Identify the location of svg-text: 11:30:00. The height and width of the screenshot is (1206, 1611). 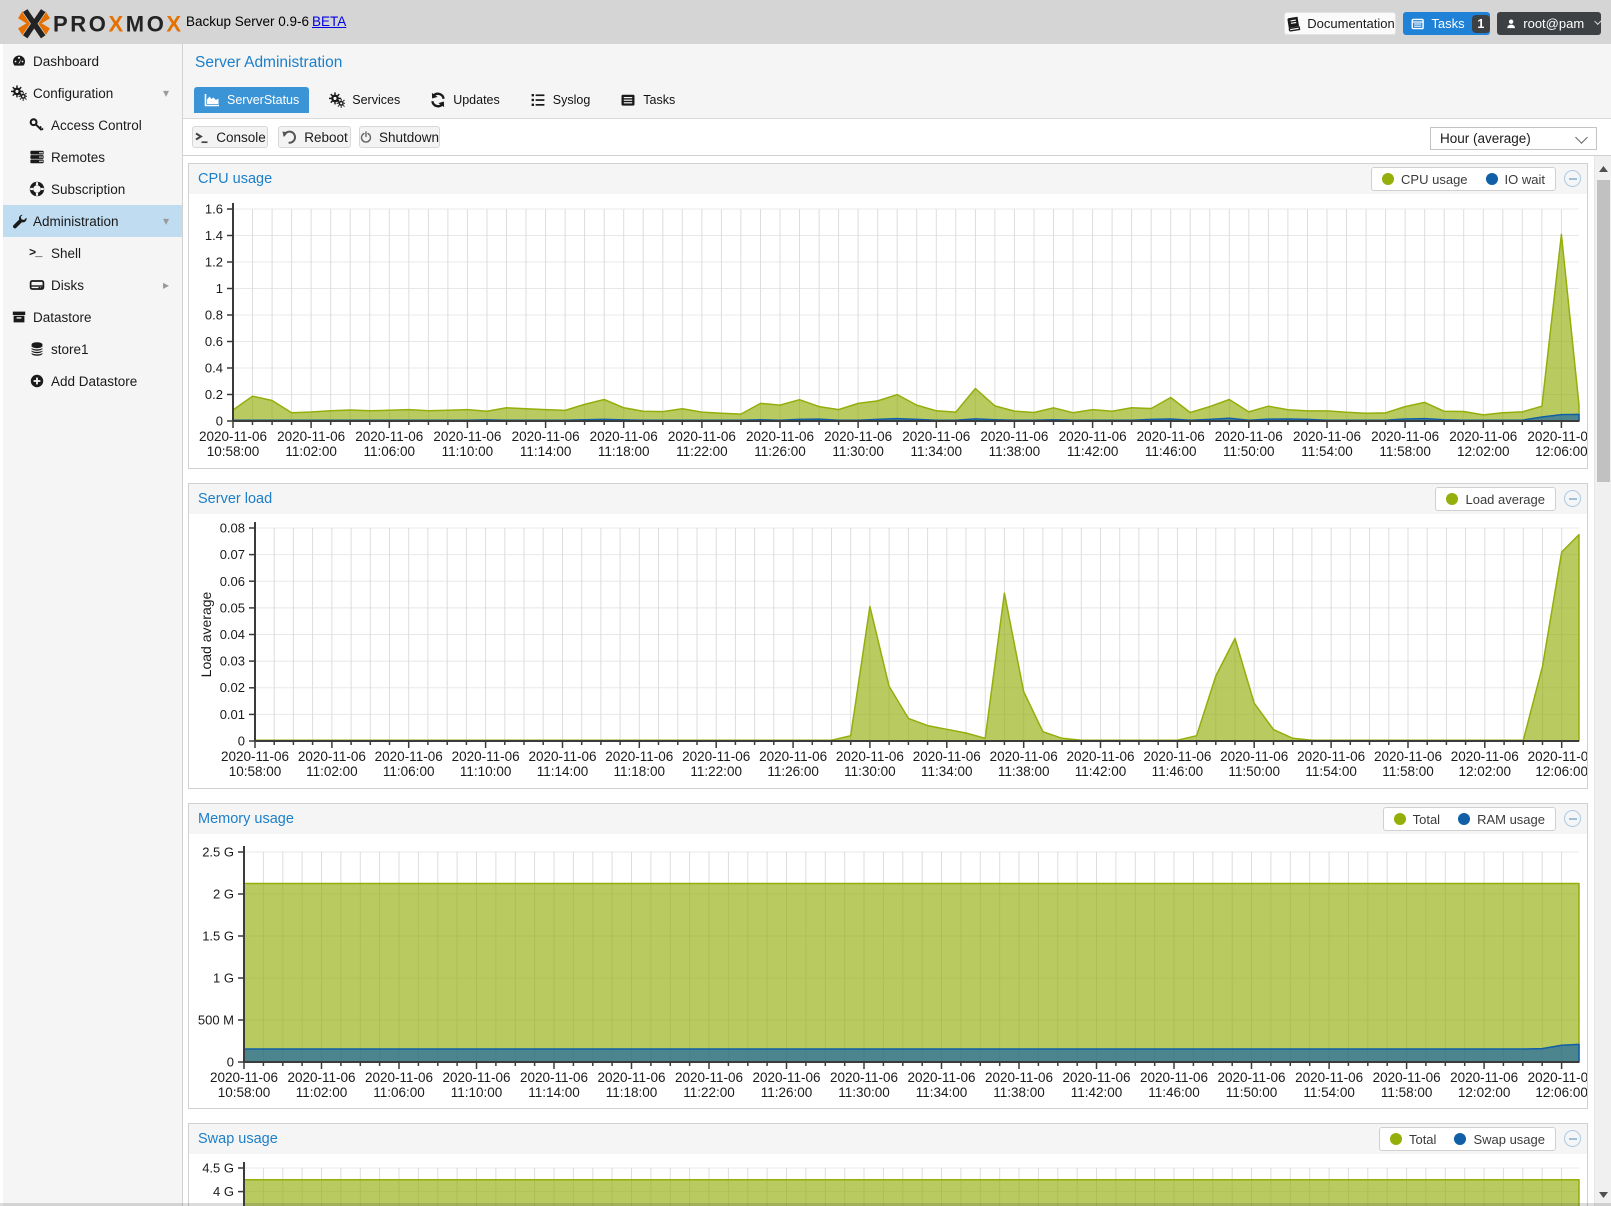
(864, 1092).